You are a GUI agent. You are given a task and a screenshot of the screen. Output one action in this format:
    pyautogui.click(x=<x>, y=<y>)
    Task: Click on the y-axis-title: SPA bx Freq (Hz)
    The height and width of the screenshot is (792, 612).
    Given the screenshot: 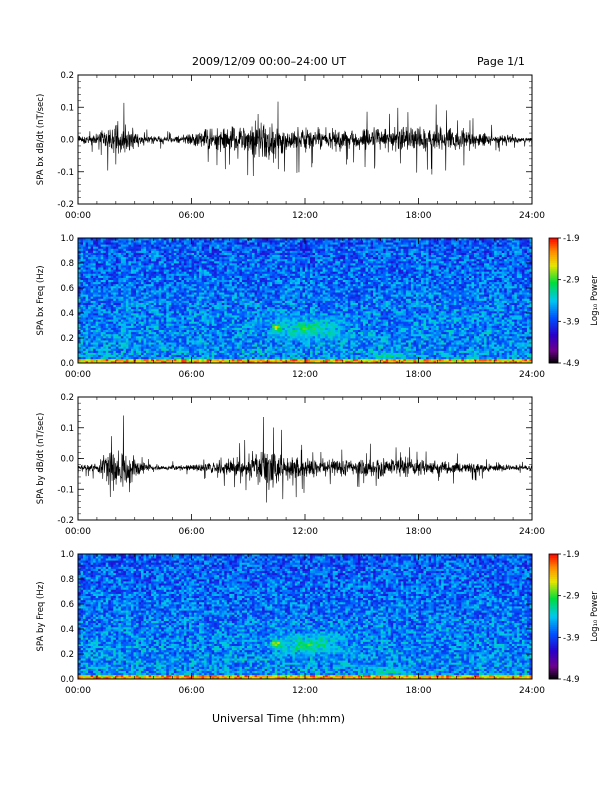 What is the action you would take?
    pyautogui.click(x=41, y=300)
    